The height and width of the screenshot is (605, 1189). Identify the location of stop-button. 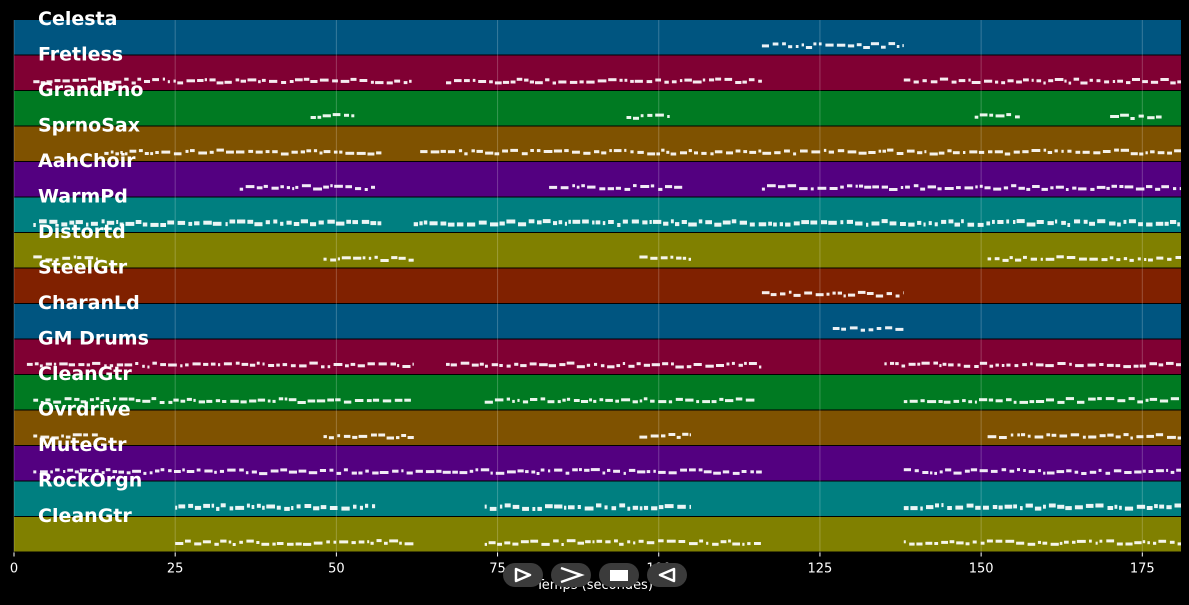
(619, 575).